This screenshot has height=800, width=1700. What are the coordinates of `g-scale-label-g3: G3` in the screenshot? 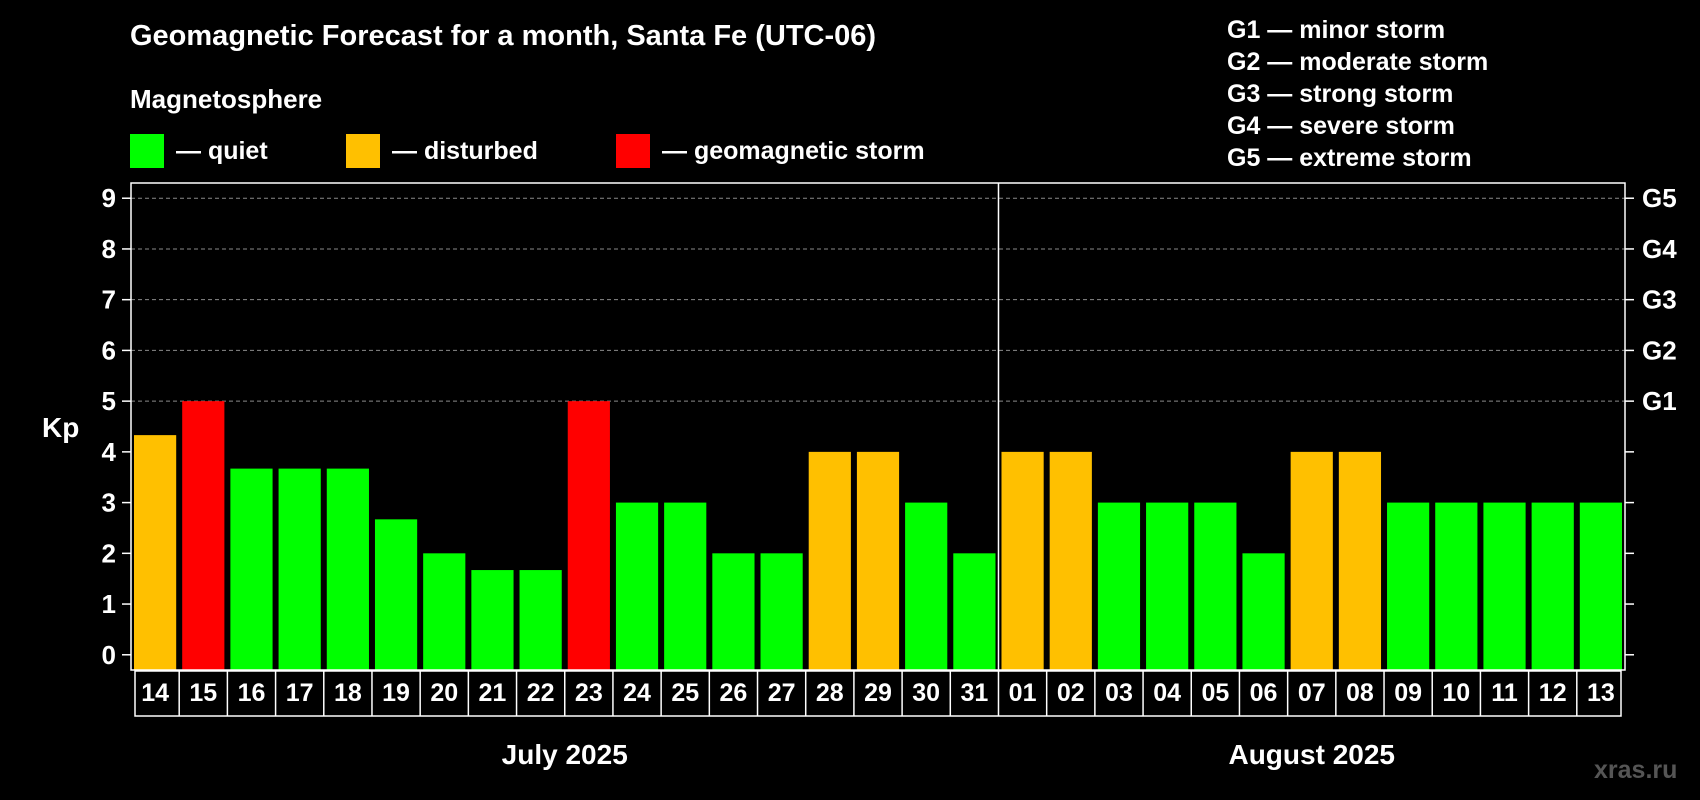 It's located at (1659, 300).